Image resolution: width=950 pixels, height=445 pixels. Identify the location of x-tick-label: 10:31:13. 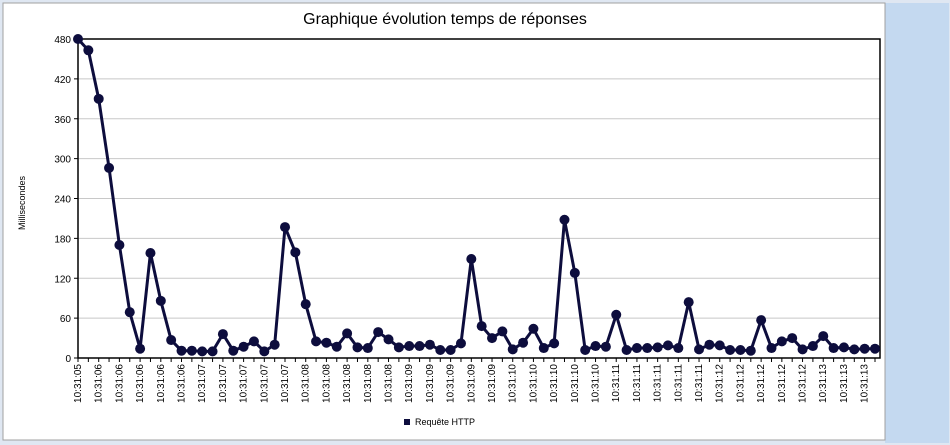
(823, 383).